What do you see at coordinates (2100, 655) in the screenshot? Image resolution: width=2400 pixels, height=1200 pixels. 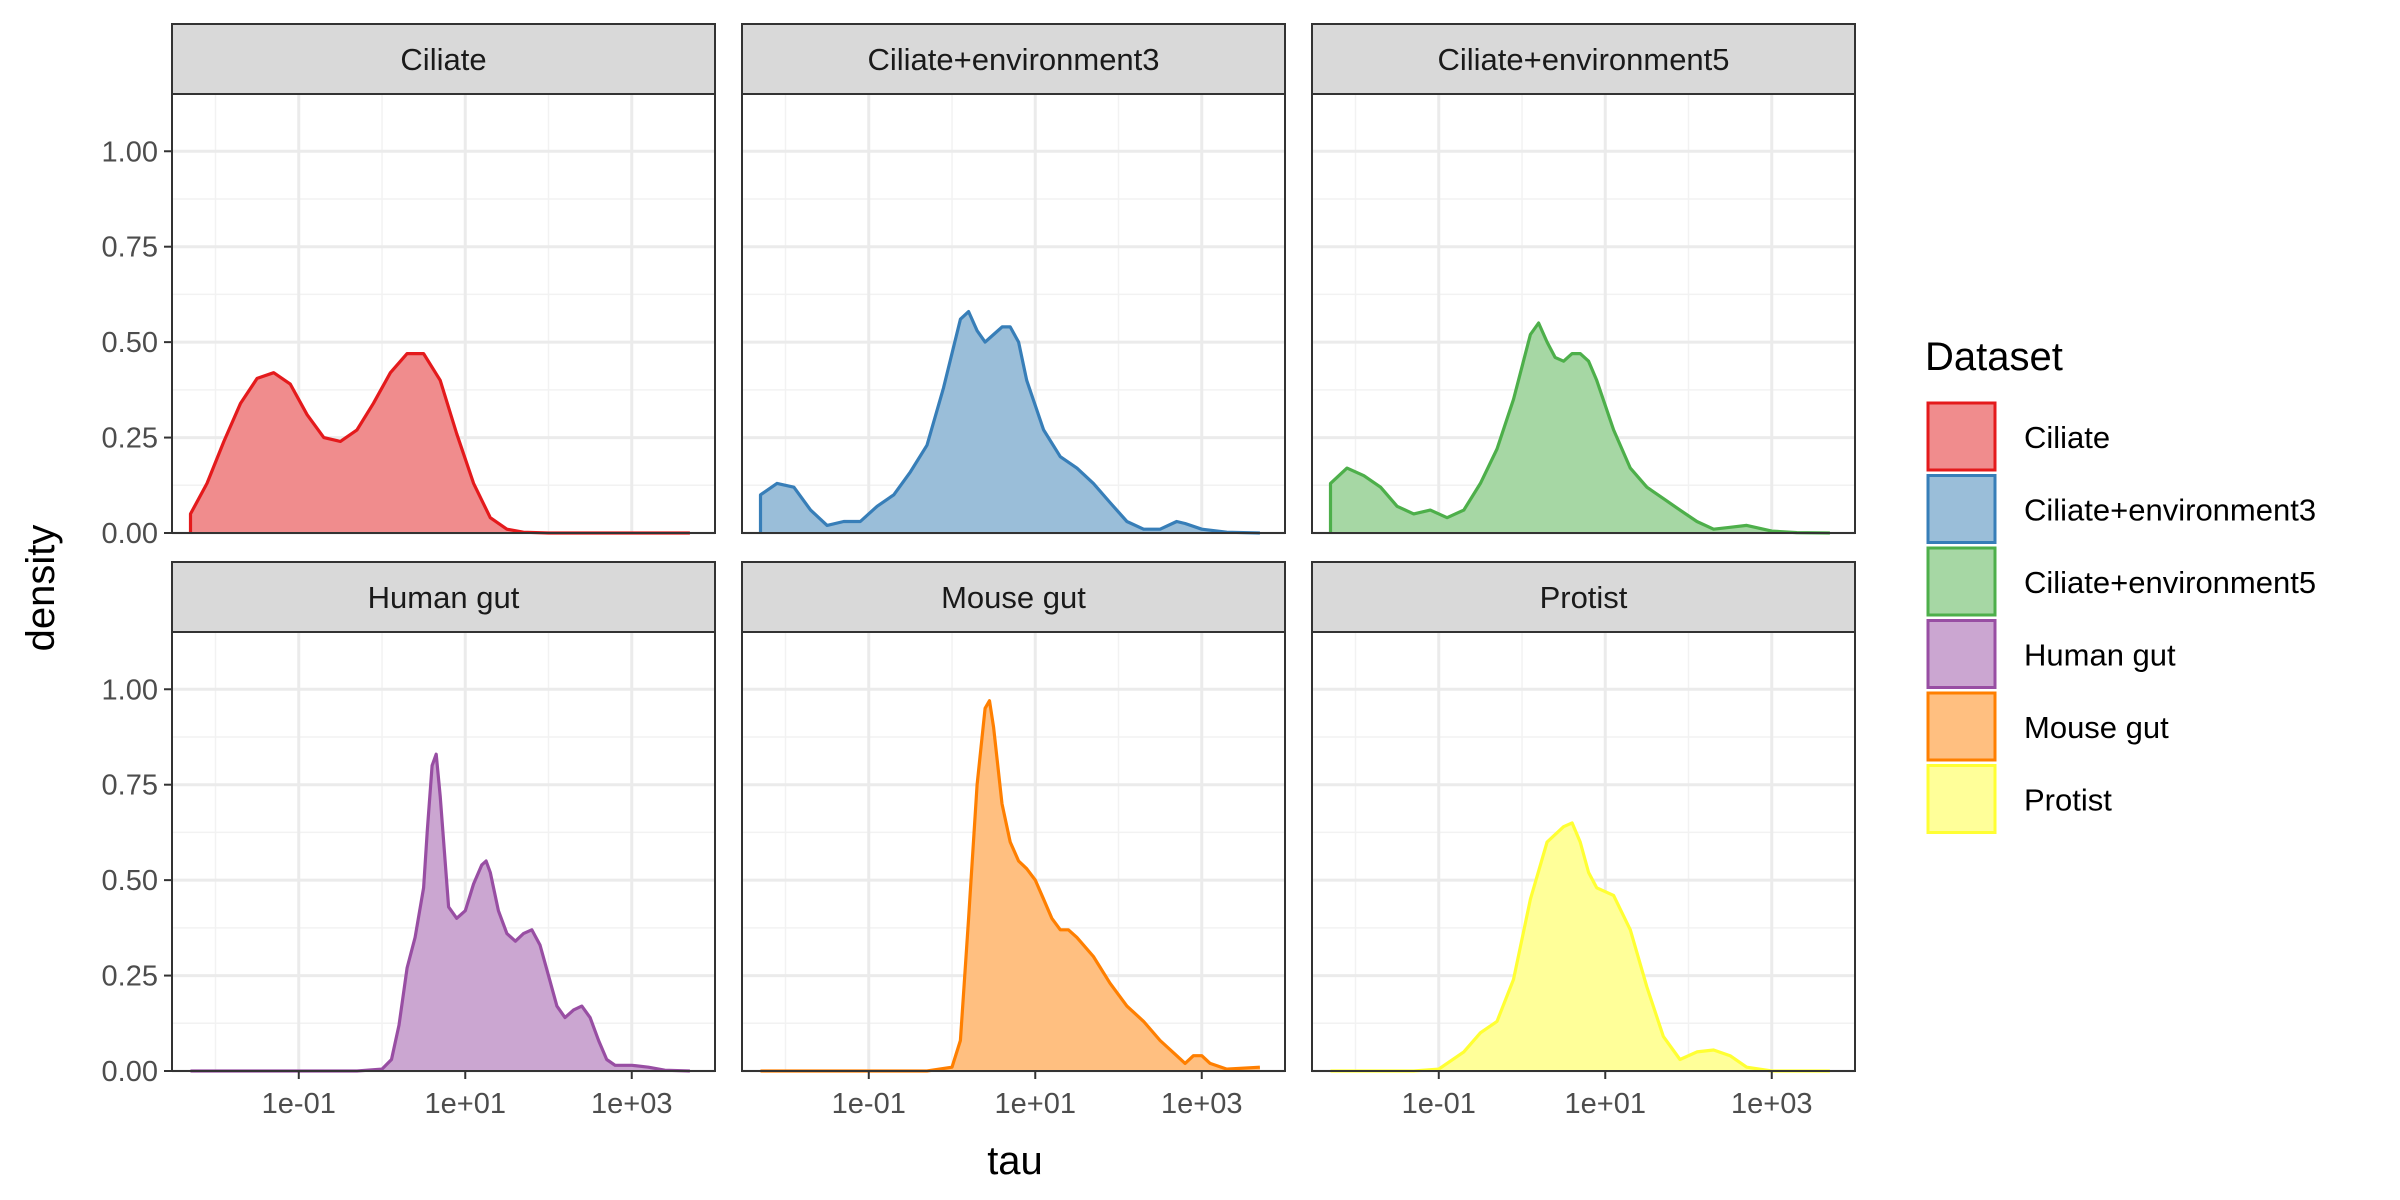 I see `legend-label: Human gut` at bounding box center [2100, 655].